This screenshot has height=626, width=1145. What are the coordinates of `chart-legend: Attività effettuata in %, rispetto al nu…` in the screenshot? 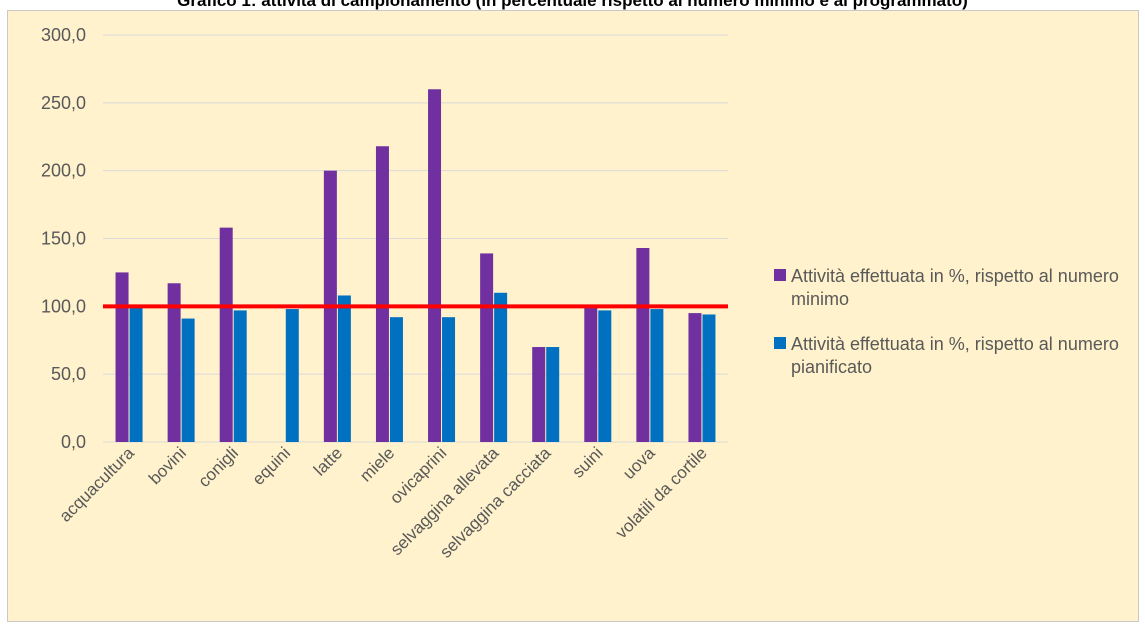 It's located at (959, 333).